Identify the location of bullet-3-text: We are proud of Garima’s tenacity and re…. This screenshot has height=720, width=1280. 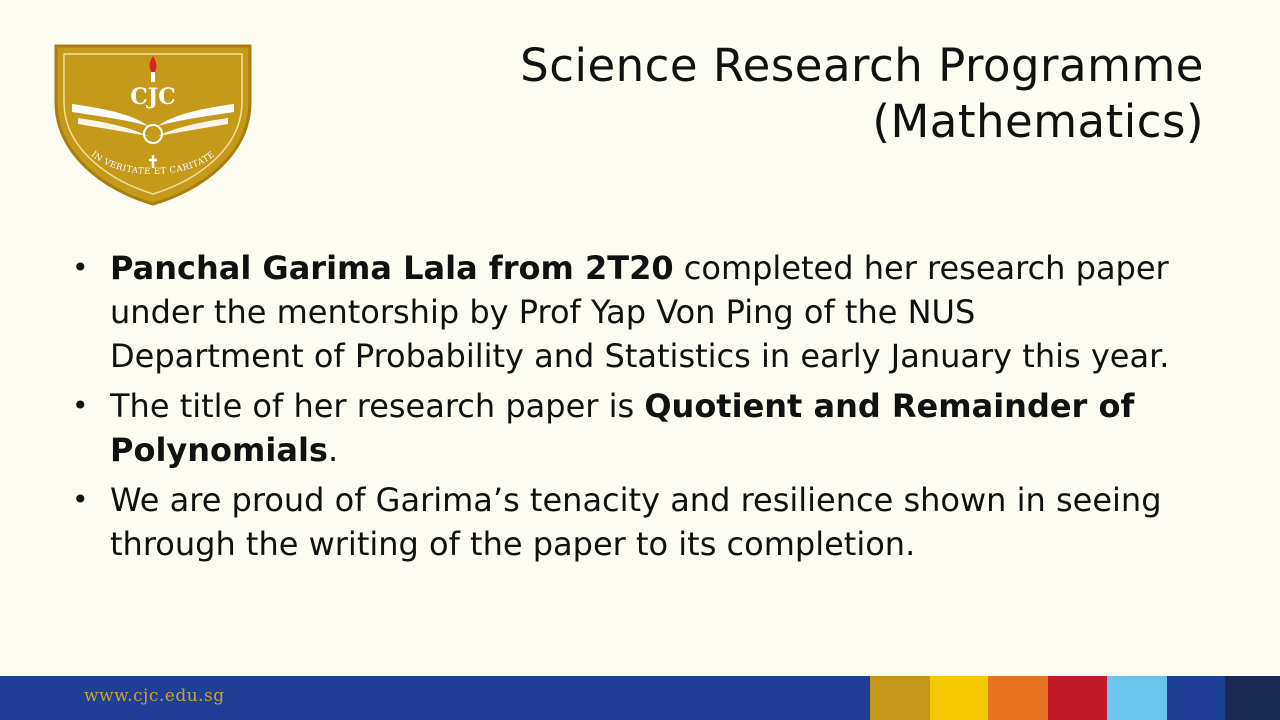
(636, 522).